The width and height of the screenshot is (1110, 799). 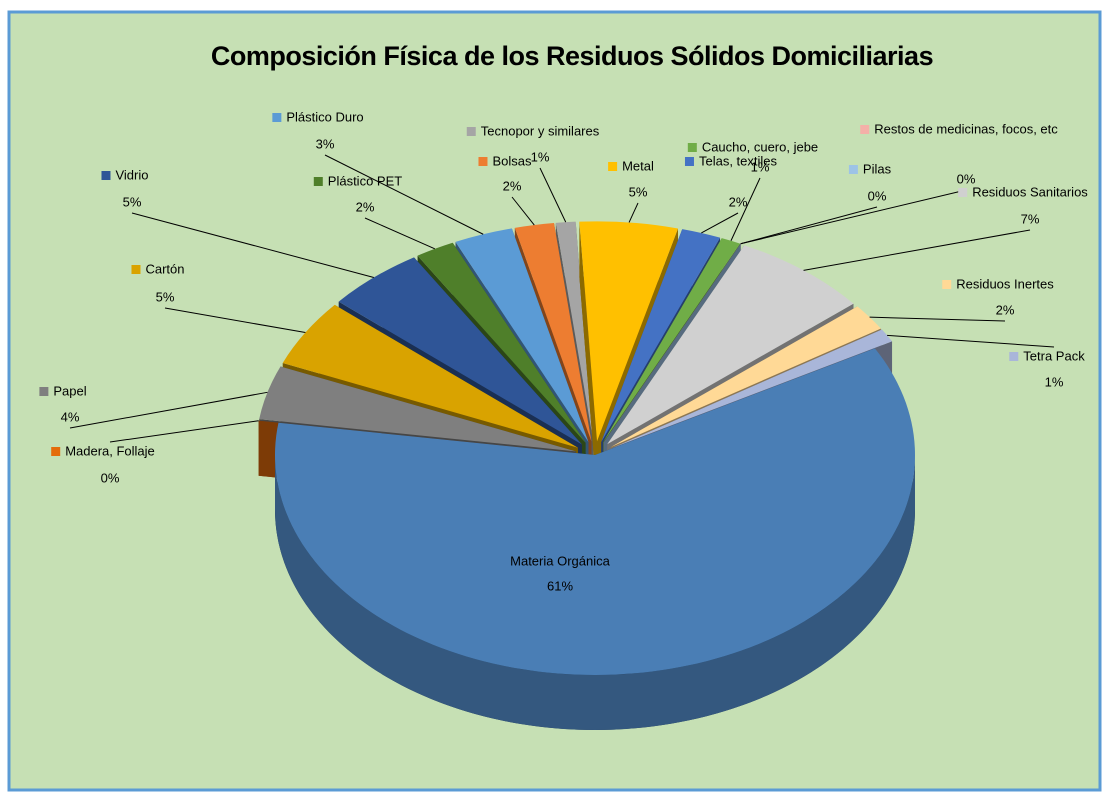 What do you see at coordinates (966, 128) in the screenshot?
I see `category-label: Restos de medicinas, focos, etc` at bounding box center [966, 128].